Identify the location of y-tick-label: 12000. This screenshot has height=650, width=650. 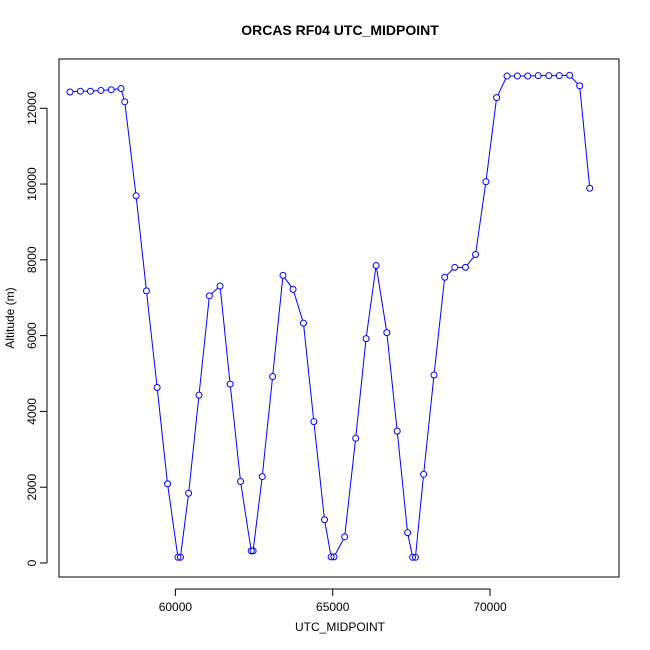
(32, 108).